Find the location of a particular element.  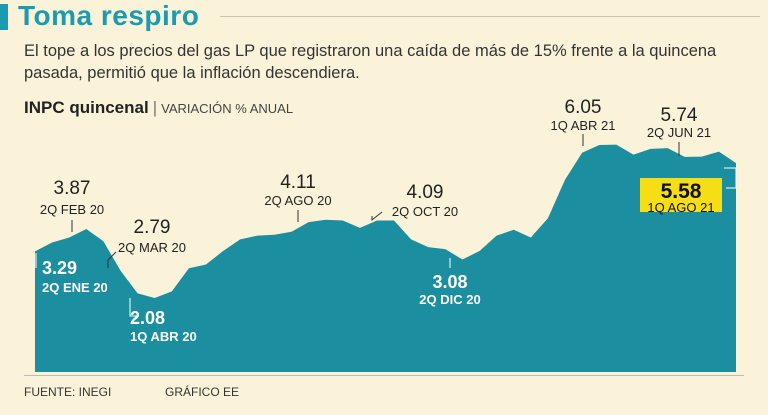

source-note: FUENTE: INEGI is located at coordinates (68, 392).